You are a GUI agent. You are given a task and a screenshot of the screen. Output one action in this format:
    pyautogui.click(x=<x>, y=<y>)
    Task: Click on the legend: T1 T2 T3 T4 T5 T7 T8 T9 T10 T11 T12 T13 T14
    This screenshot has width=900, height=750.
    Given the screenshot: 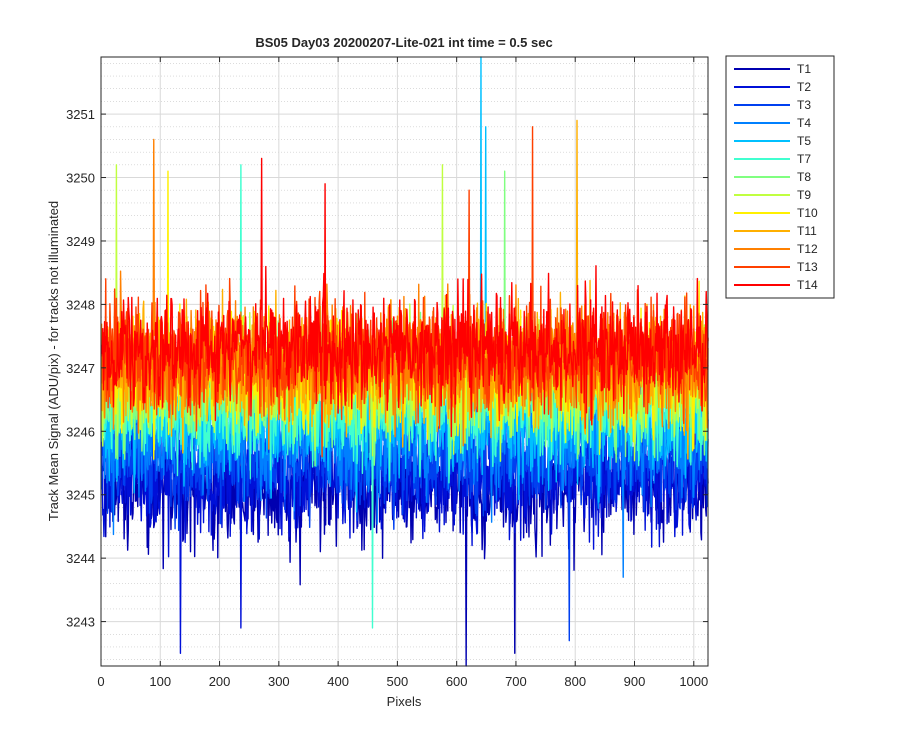 What is the action you would take?
    pyautogui.click(x=780, y=177)
    